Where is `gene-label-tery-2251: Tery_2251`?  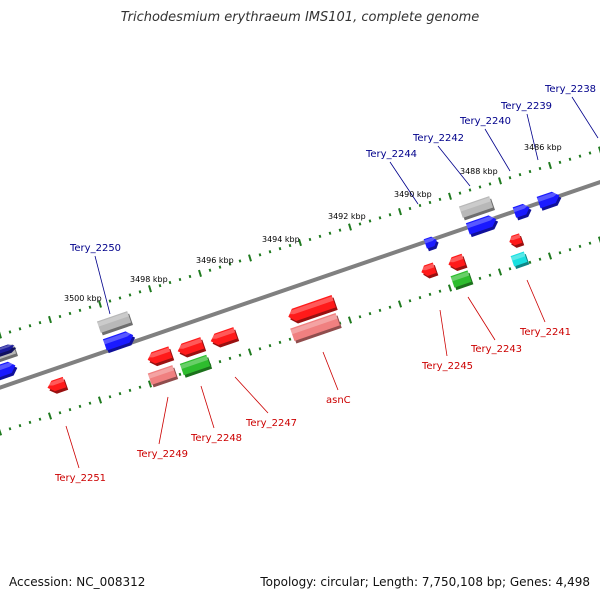
gene-label-tery-2251: Tery_2251 is located at coordinates (80, 478).